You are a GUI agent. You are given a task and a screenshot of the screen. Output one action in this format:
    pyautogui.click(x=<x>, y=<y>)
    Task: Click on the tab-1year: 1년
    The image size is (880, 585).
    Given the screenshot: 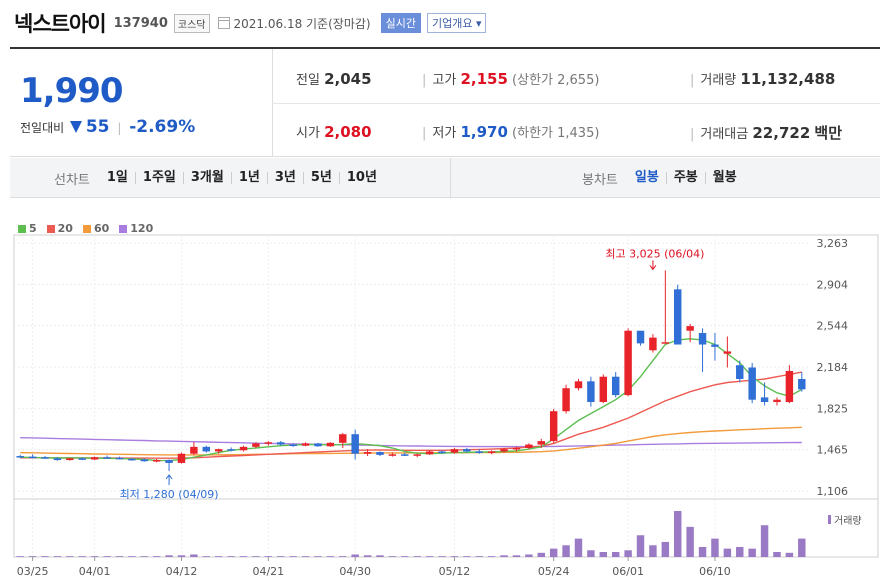 What is the action you would take?
    pyautogui.click(x=248, y=177)
    